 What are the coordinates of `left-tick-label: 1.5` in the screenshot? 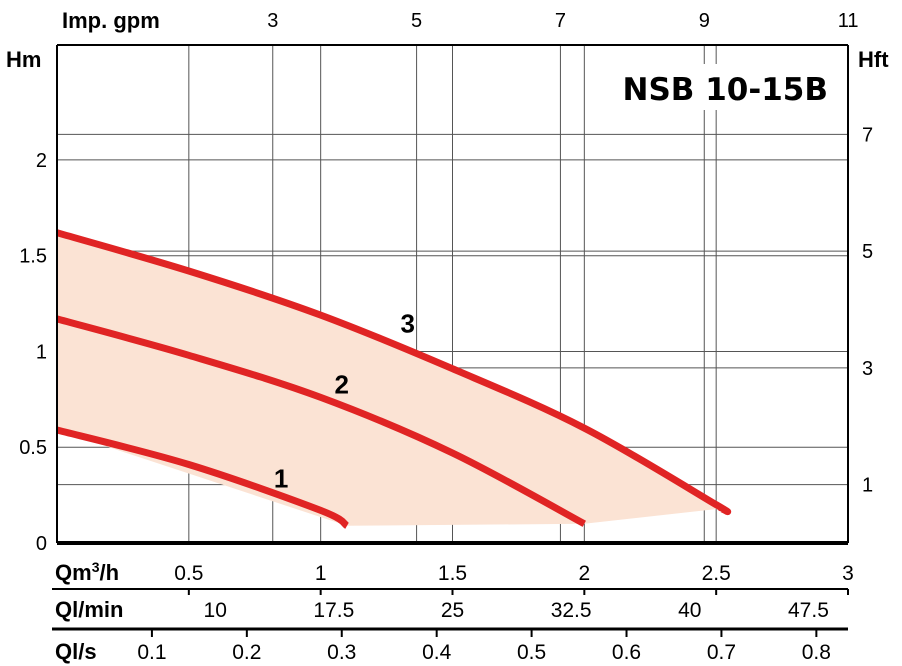 It's located at (33, 257).